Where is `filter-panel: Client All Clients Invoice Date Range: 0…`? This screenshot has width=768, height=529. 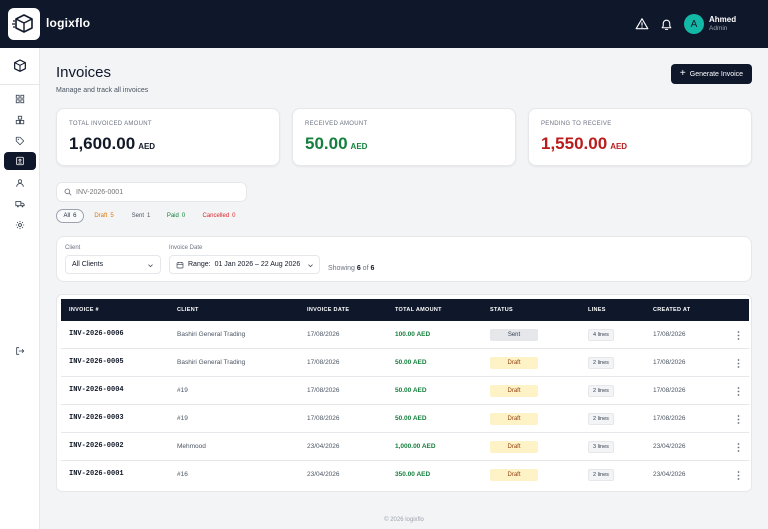 filter-panel: Client All Clients Invoice Date Range: 0… is located at coordinates (404, 259).